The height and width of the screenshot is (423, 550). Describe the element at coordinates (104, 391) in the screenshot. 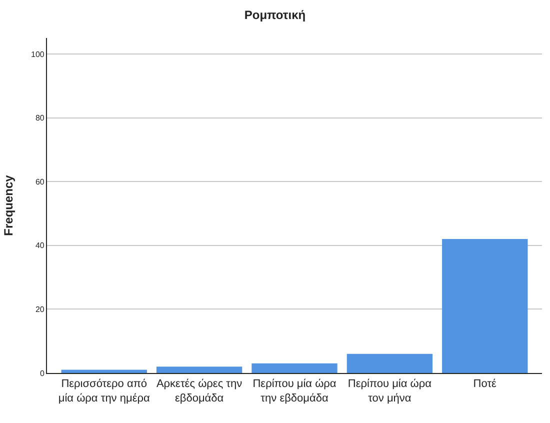

I see `x-tick-label: Περισσότερο από μία ώρα την ημέρα` at that location.